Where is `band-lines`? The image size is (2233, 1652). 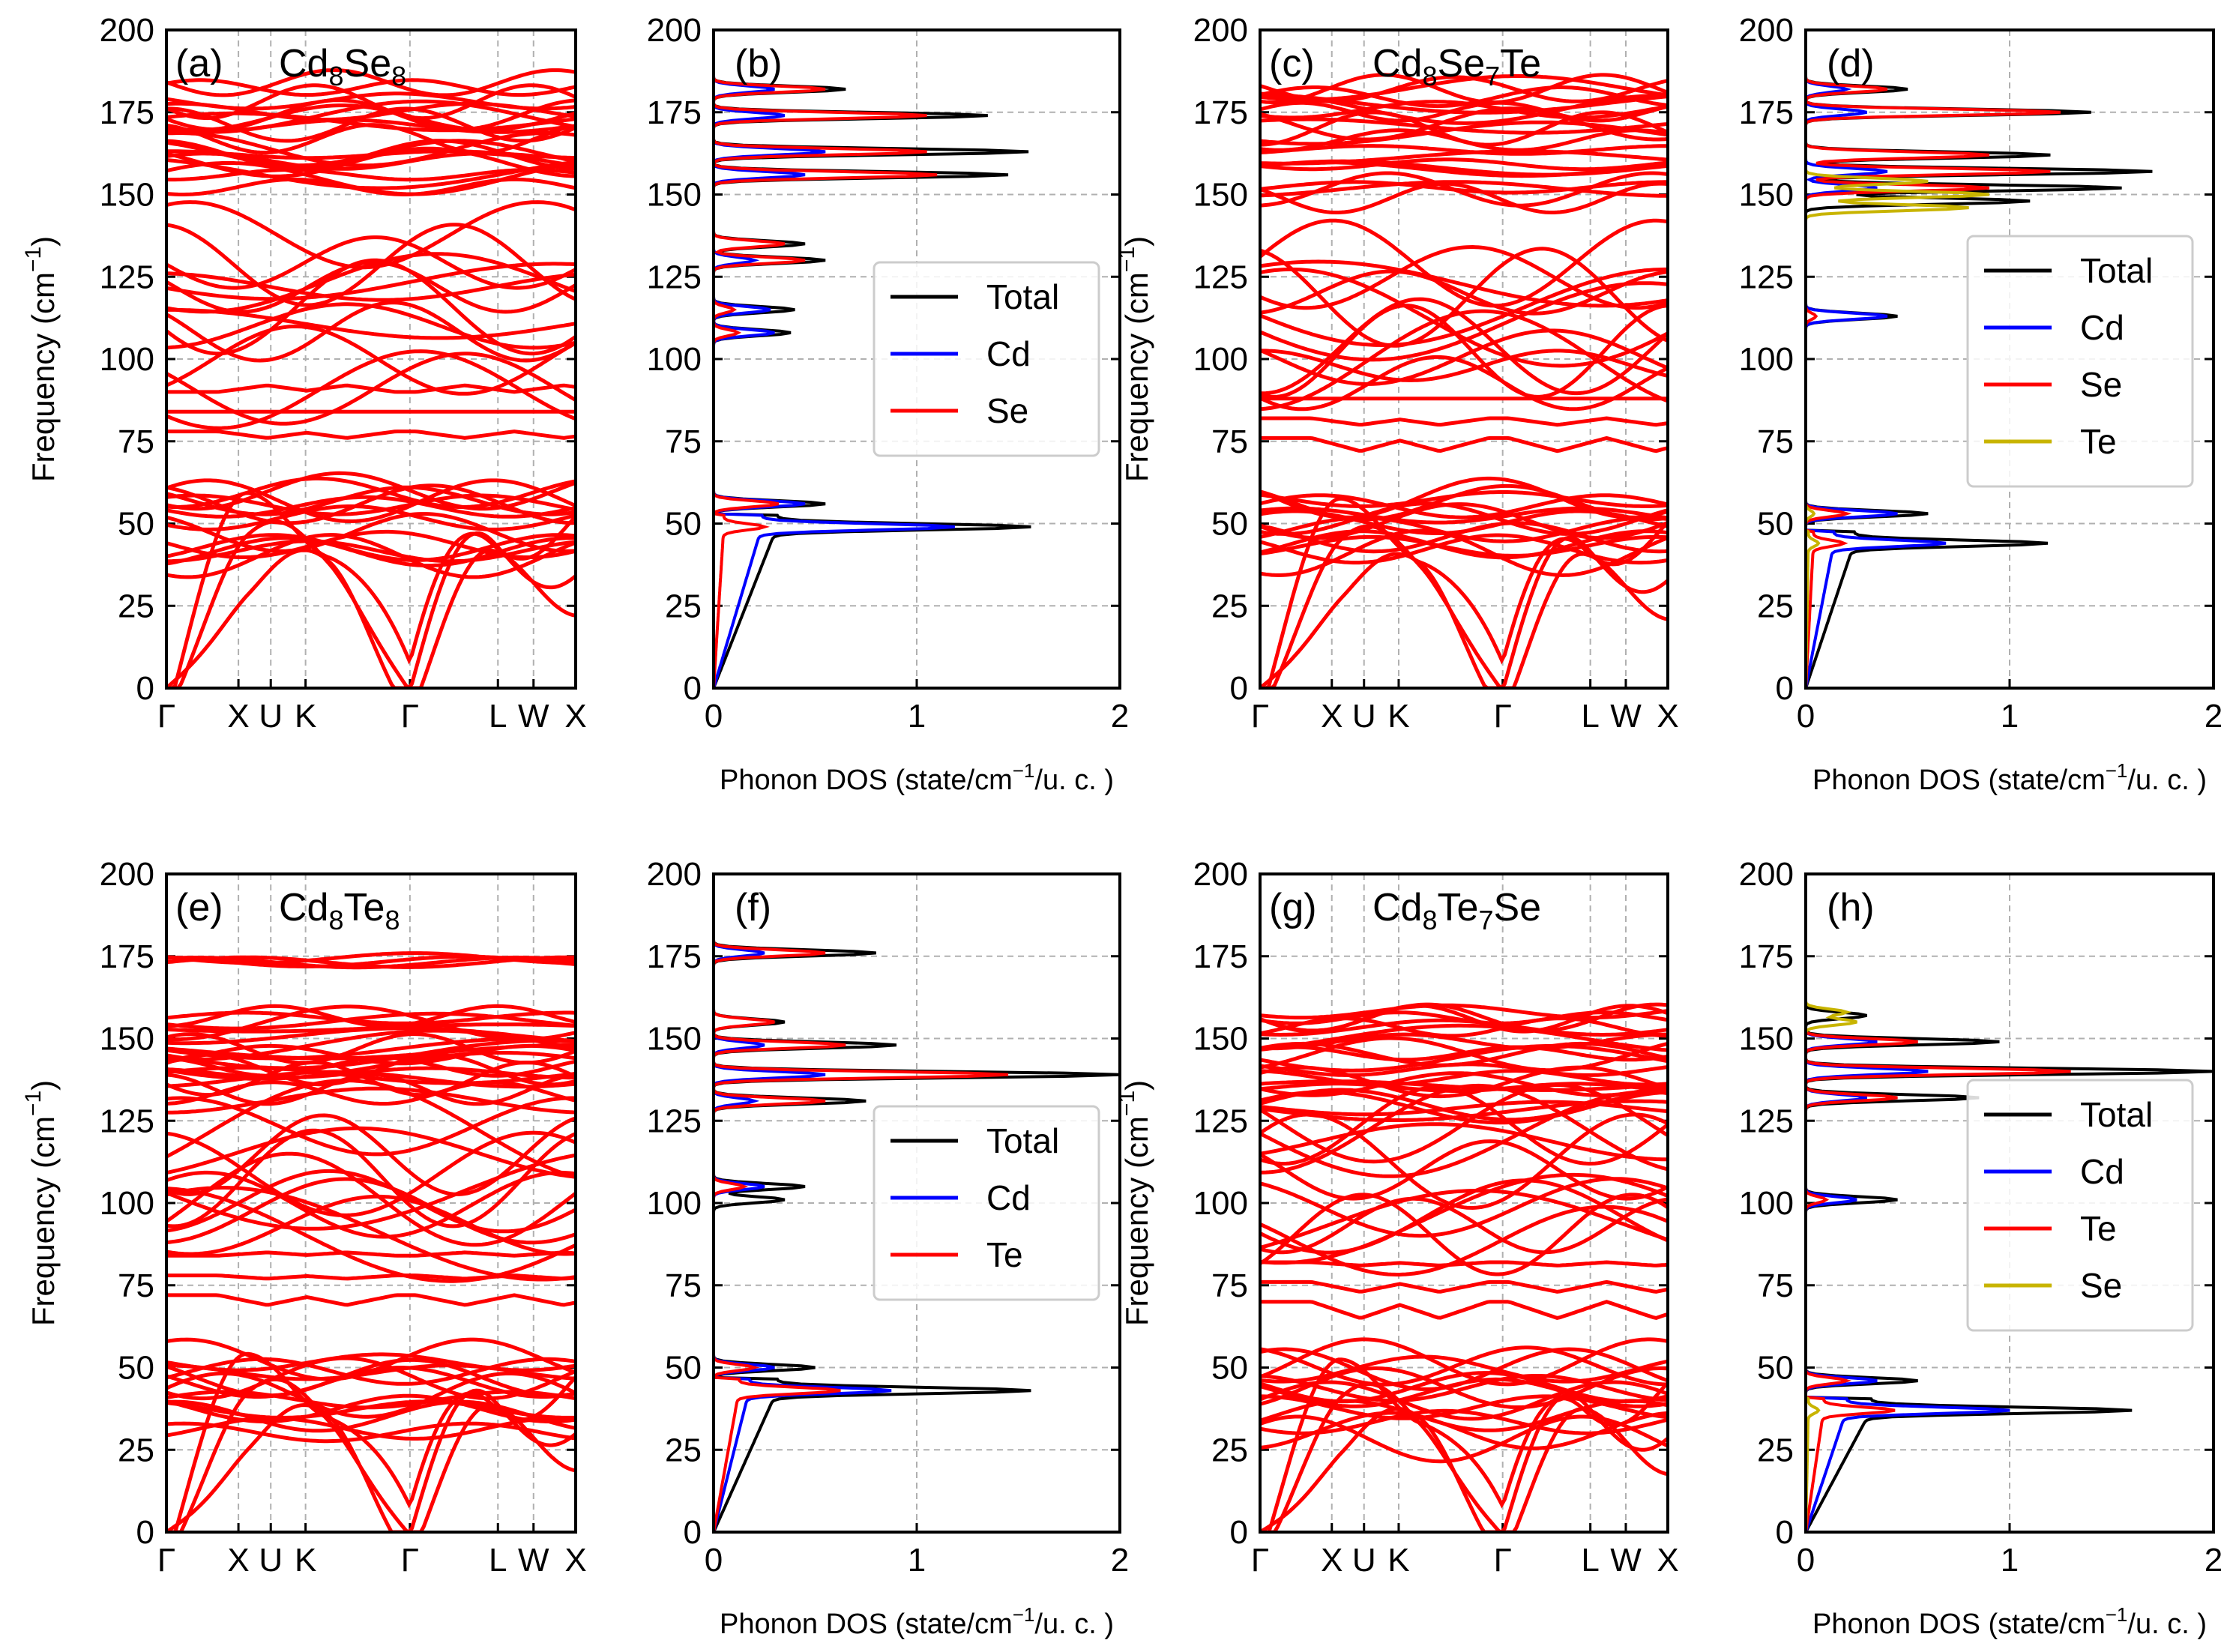
band-lines is located at coordinates (1464, 1267).